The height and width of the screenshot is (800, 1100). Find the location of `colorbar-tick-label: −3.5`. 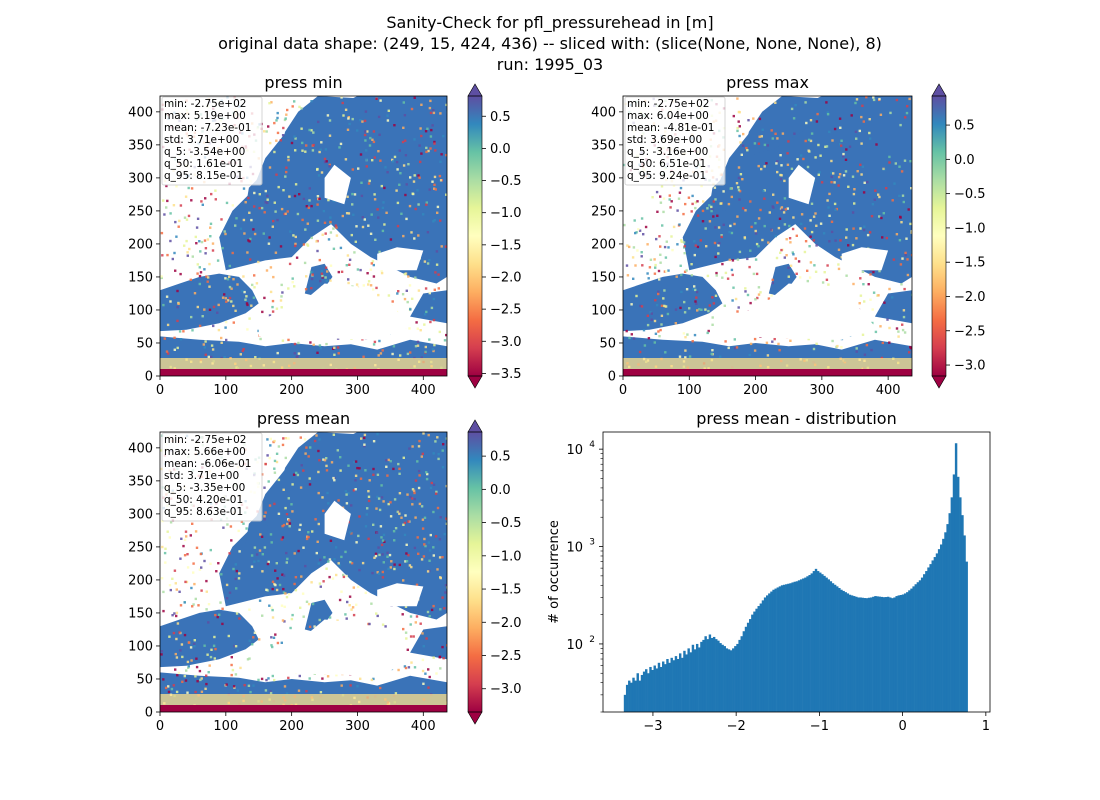

colorbar-tick-label: −3.5 is located at coordinates (506, 374).